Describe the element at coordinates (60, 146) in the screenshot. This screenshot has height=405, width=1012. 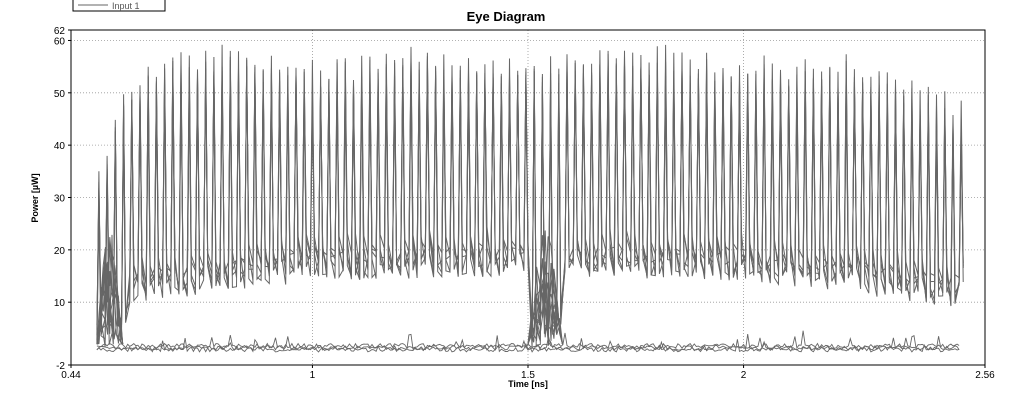
I see `y-tick-label: 40` at that location.